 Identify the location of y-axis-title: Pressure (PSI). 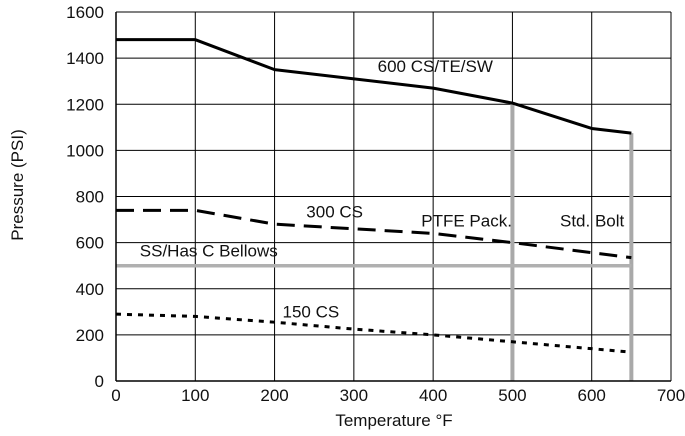
(17, 184).